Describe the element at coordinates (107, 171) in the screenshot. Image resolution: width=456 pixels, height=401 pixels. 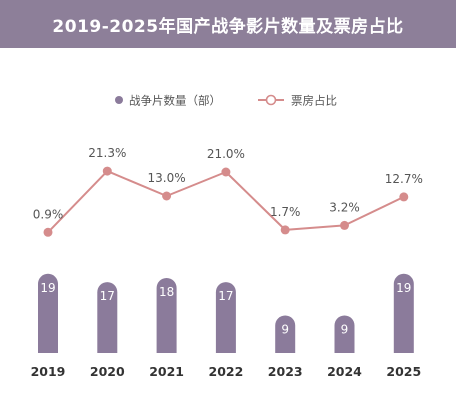
I see `line-point-2020` at that location.